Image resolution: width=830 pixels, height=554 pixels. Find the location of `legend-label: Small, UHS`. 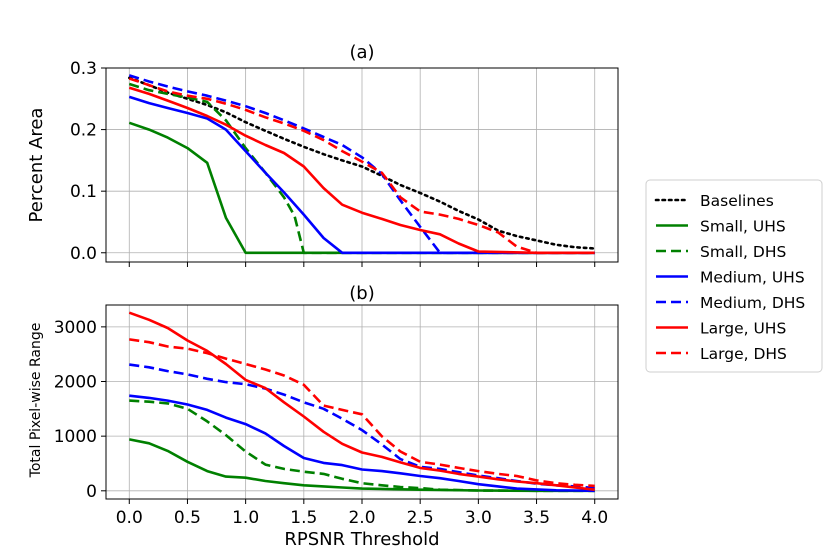

legend-label: Small, UHS is located at coordinates (743, 227).